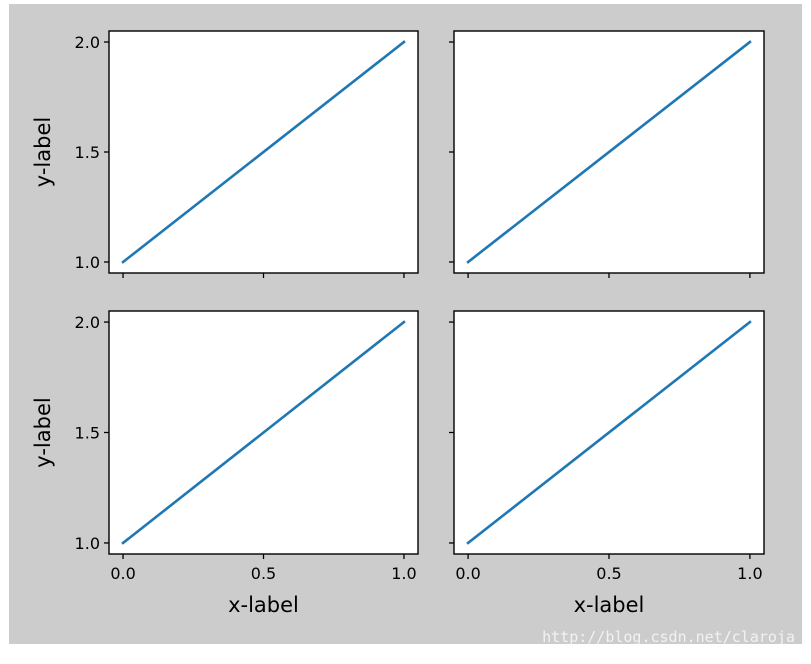 The width and height of the screenshot is (811, 664). I want to click on subplot-top-right, so click(607, 154).